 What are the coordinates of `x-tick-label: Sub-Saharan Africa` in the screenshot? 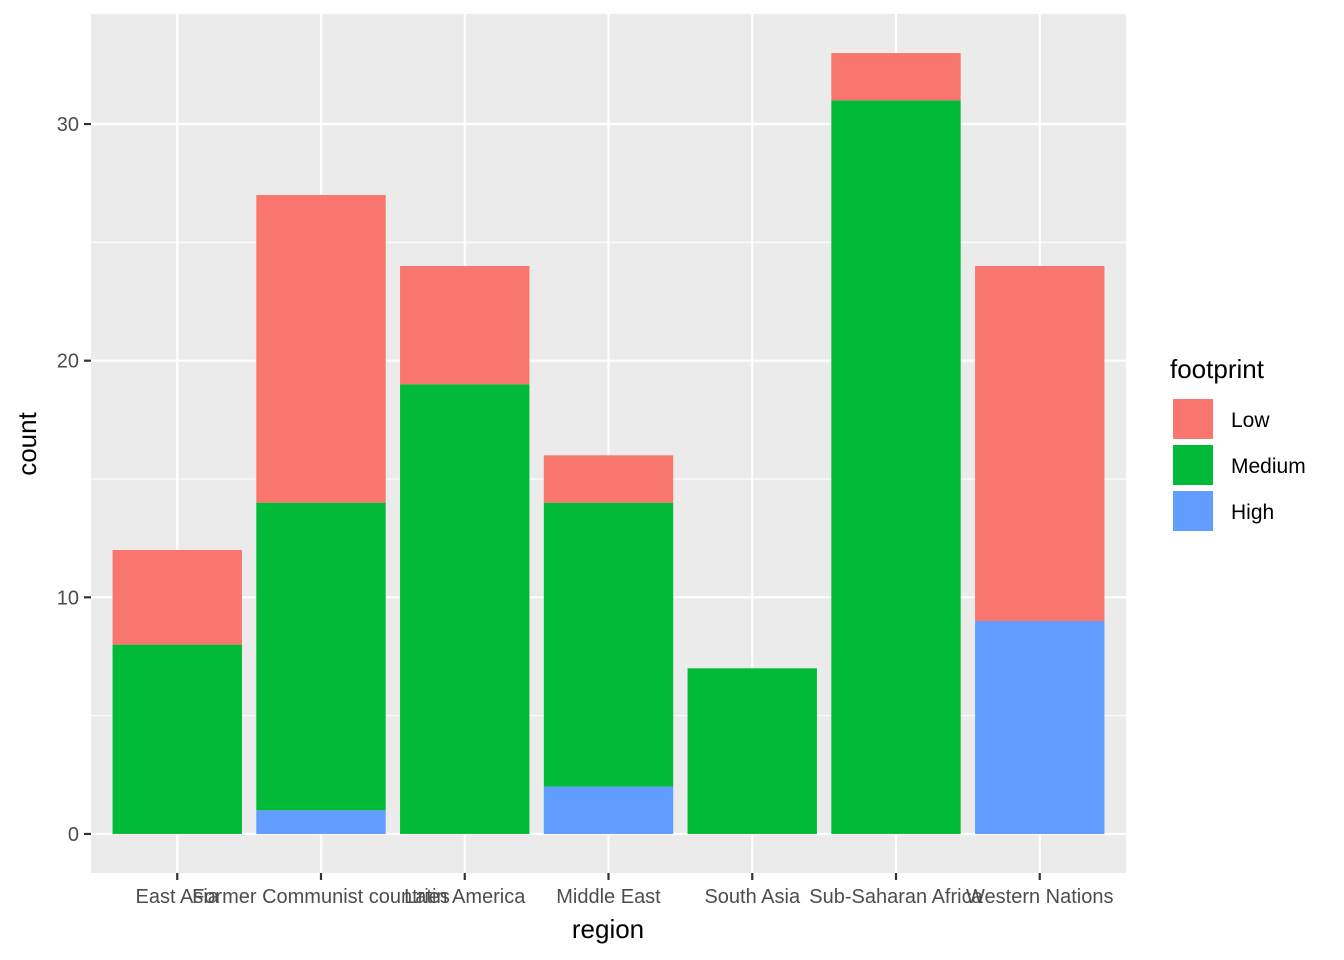 It's located at (896, 897).